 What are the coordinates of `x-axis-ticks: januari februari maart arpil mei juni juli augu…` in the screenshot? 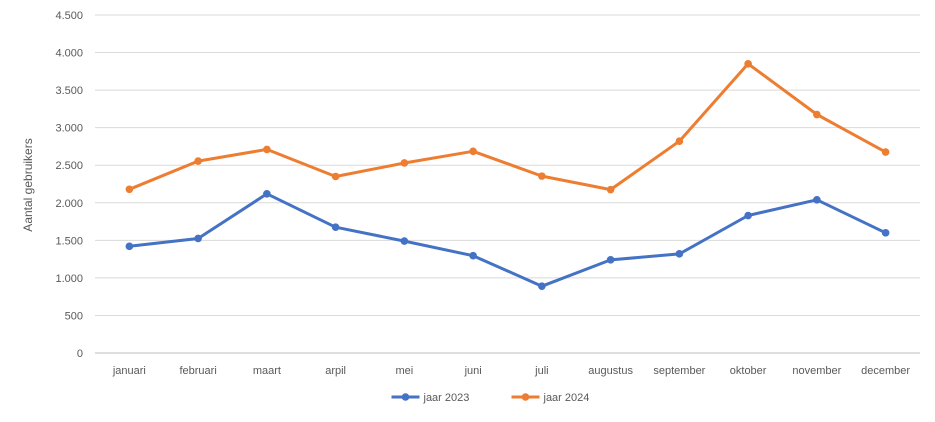 It's located at (511, 371).